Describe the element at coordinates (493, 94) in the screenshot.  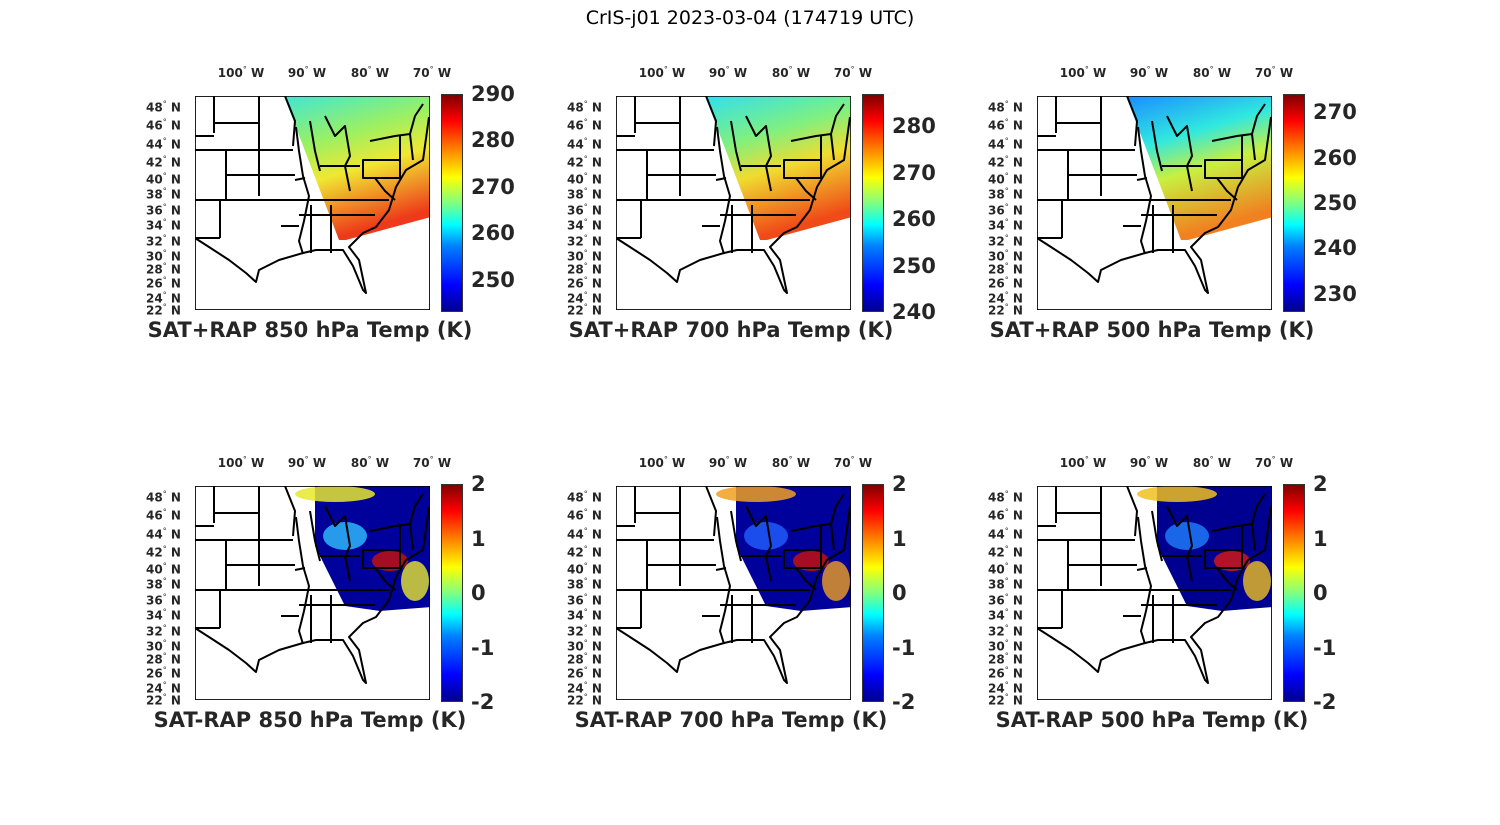
I see `colorbar-tick-label: 290` at that location.